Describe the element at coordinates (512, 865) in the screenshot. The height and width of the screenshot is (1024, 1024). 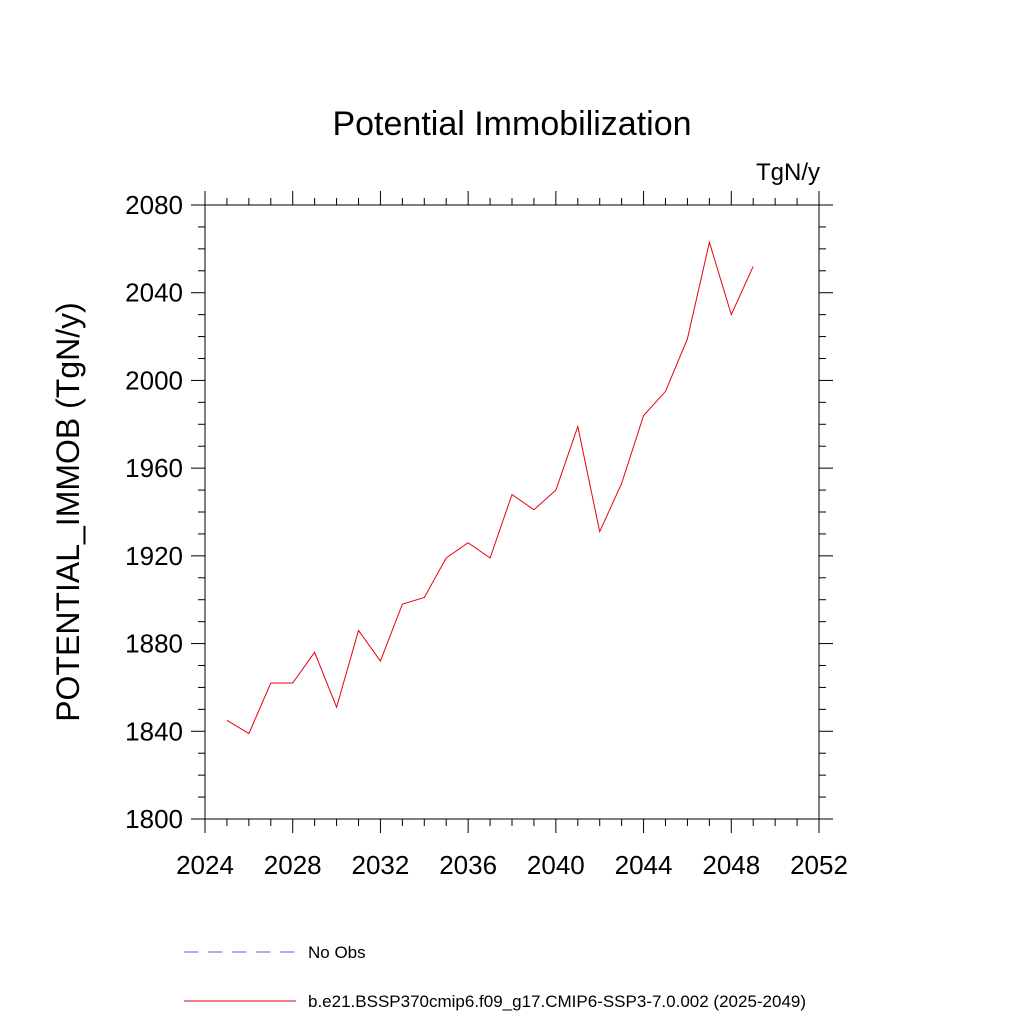
I see `x-tick-labels: 2024 2028 2032 2036 2040 2044 2048 2052` at that location.